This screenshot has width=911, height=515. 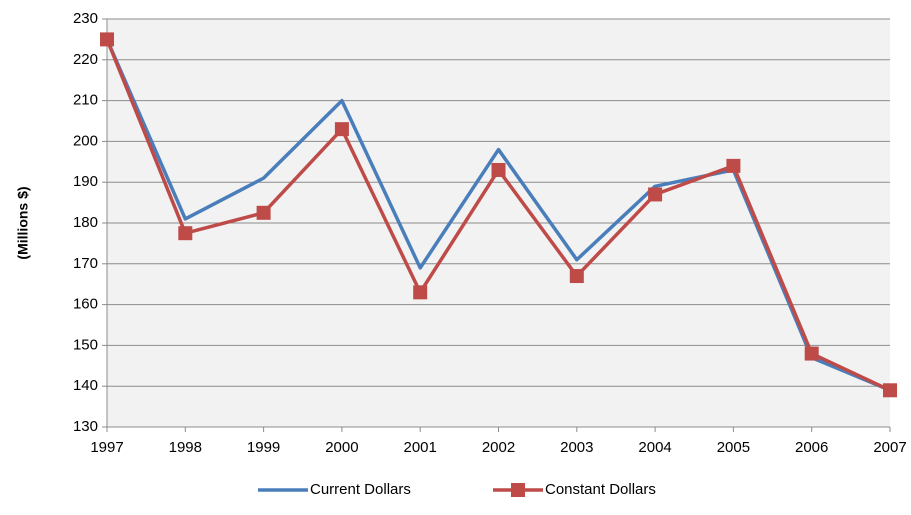 I want to click on x-tick-label: 2001, so click(x=420, y=447).